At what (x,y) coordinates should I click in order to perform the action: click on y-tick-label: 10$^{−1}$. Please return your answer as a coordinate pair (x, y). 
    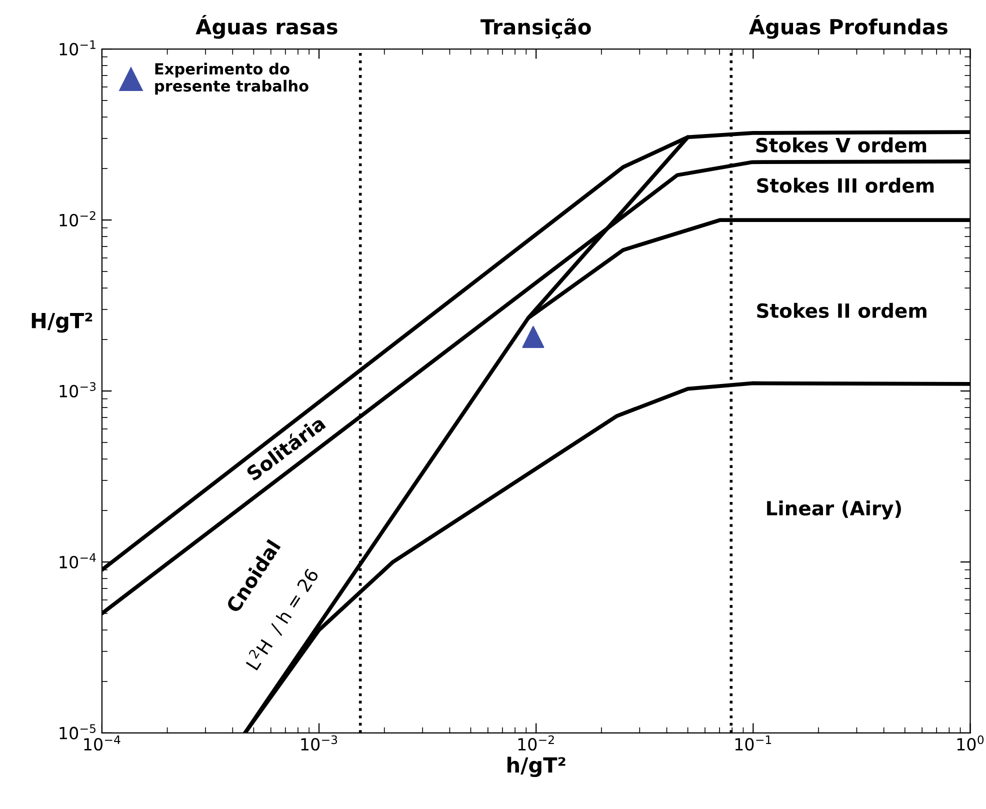
    Looking at the image, I should click on (78, 48).